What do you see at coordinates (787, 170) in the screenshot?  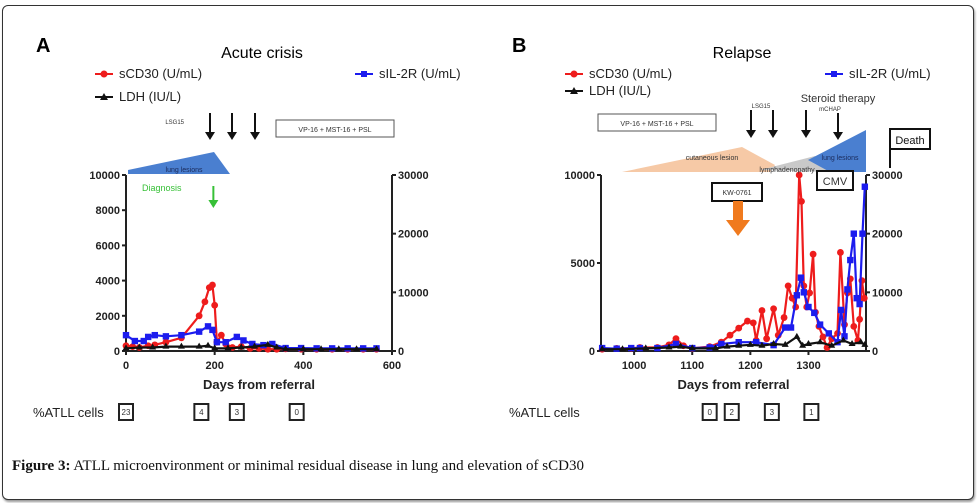 I see `lymphadenopathy-label: lymphadenopathy` at bounding box center [787, 170].